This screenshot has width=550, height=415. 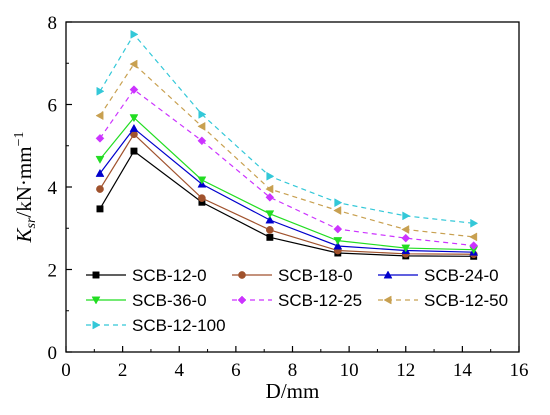 What do you see at coordinates (66, 370) in the screenshot?
I see `x-tick-label: 0` at bounding box center [66, 370].